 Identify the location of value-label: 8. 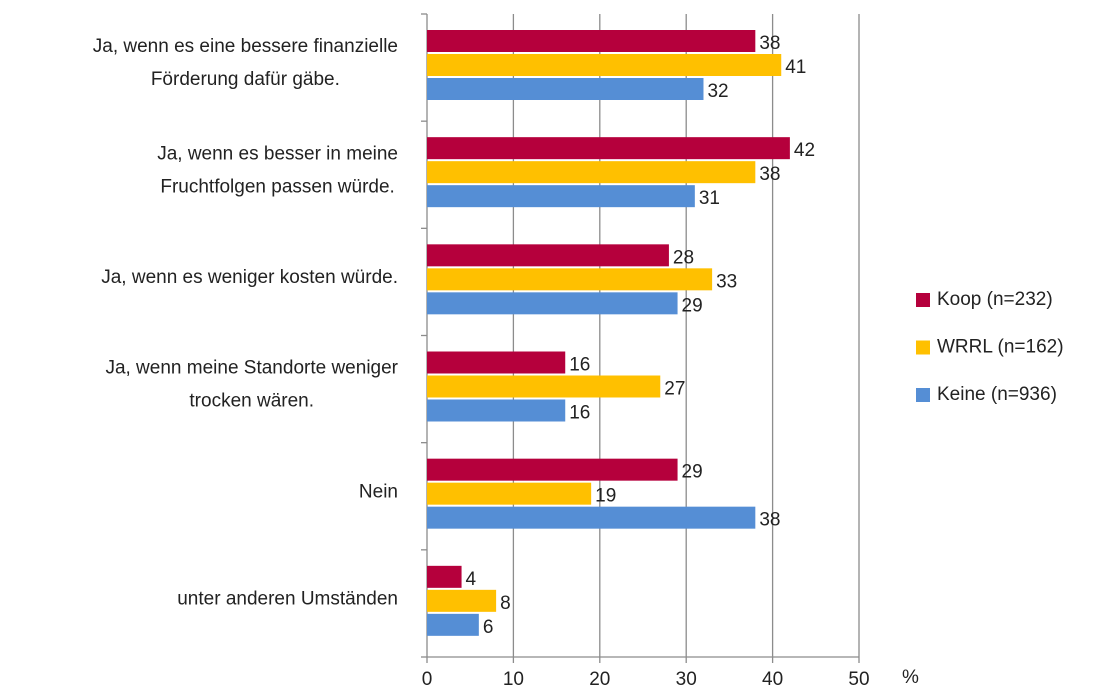
(505, 603).